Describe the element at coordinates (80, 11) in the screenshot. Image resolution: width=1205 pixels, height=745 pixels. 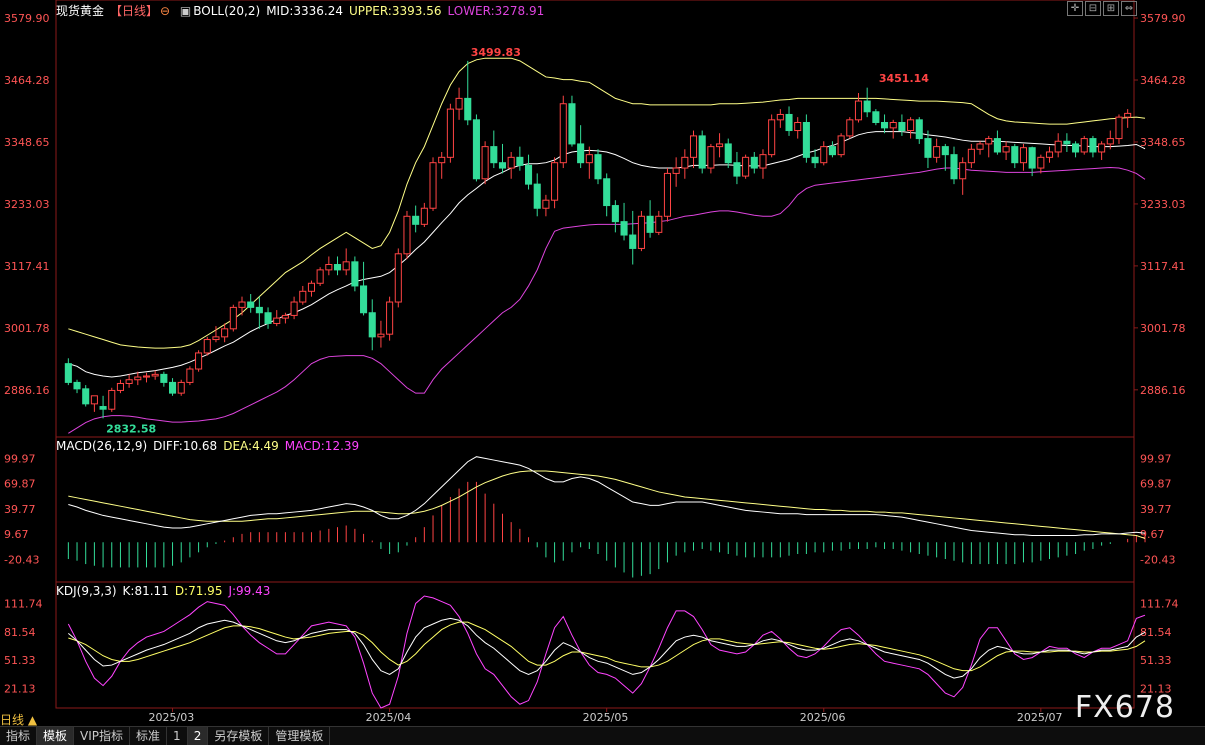
I see `symbol-name: 现货黄金` at that location.